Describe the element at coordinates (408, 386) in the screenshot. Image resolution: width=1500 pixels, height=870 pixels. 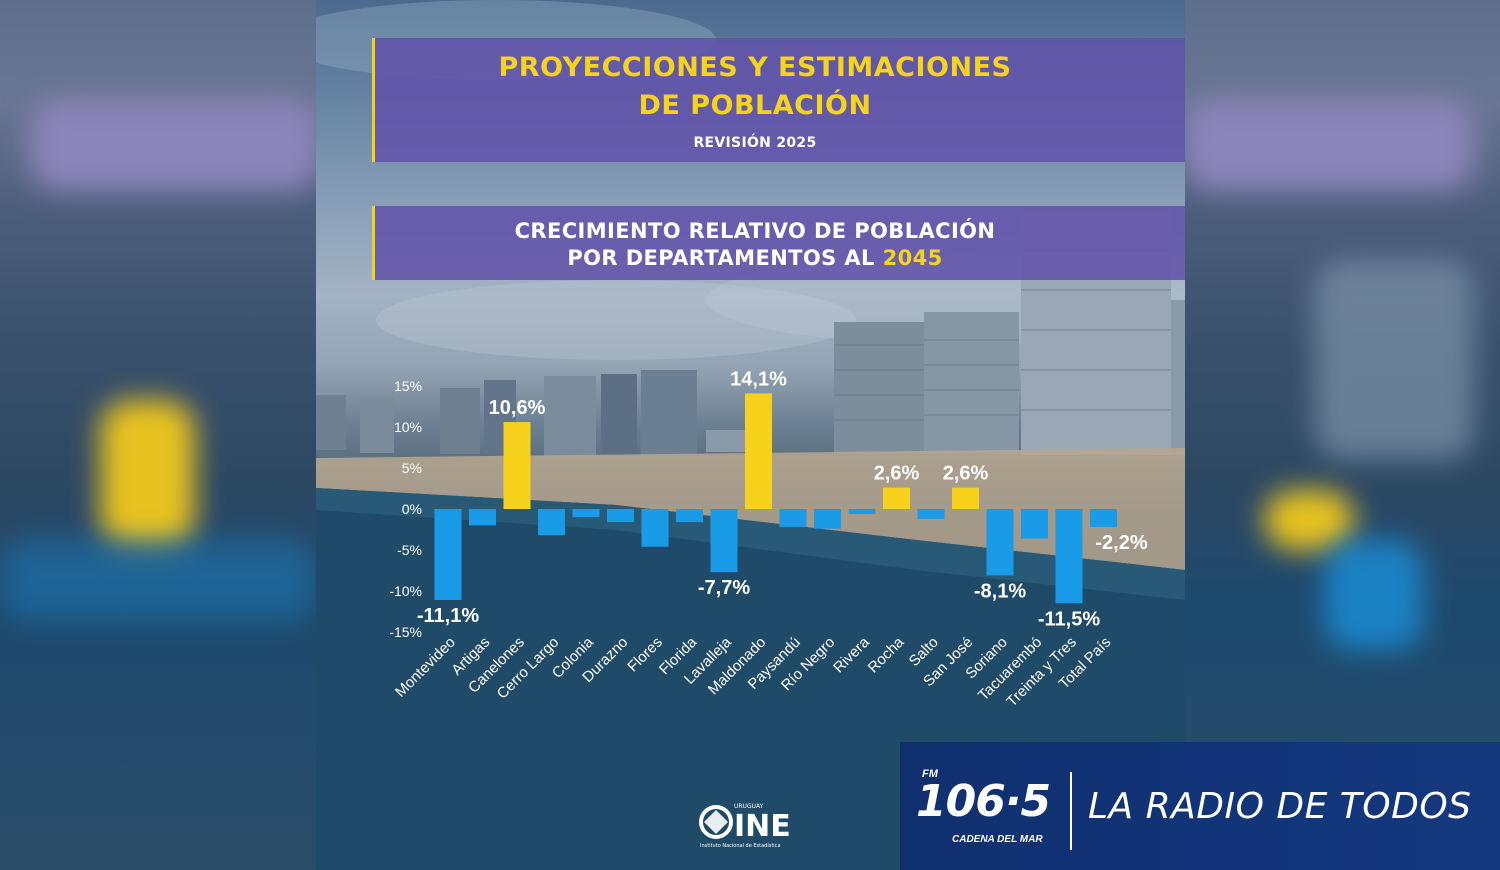
I see `y-tick-label: 15%` at that location.